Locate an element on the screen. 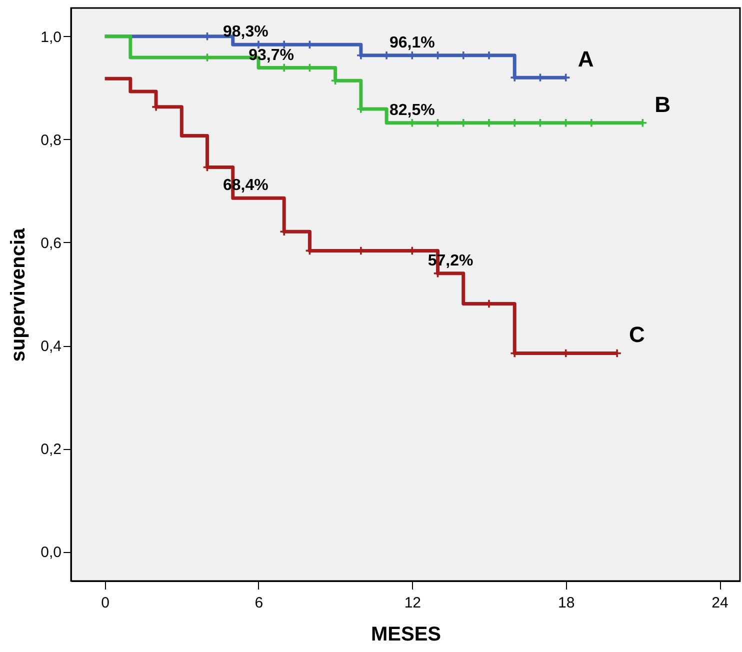  y-tick-label: 0,4 is located at coordinates (51, 347).